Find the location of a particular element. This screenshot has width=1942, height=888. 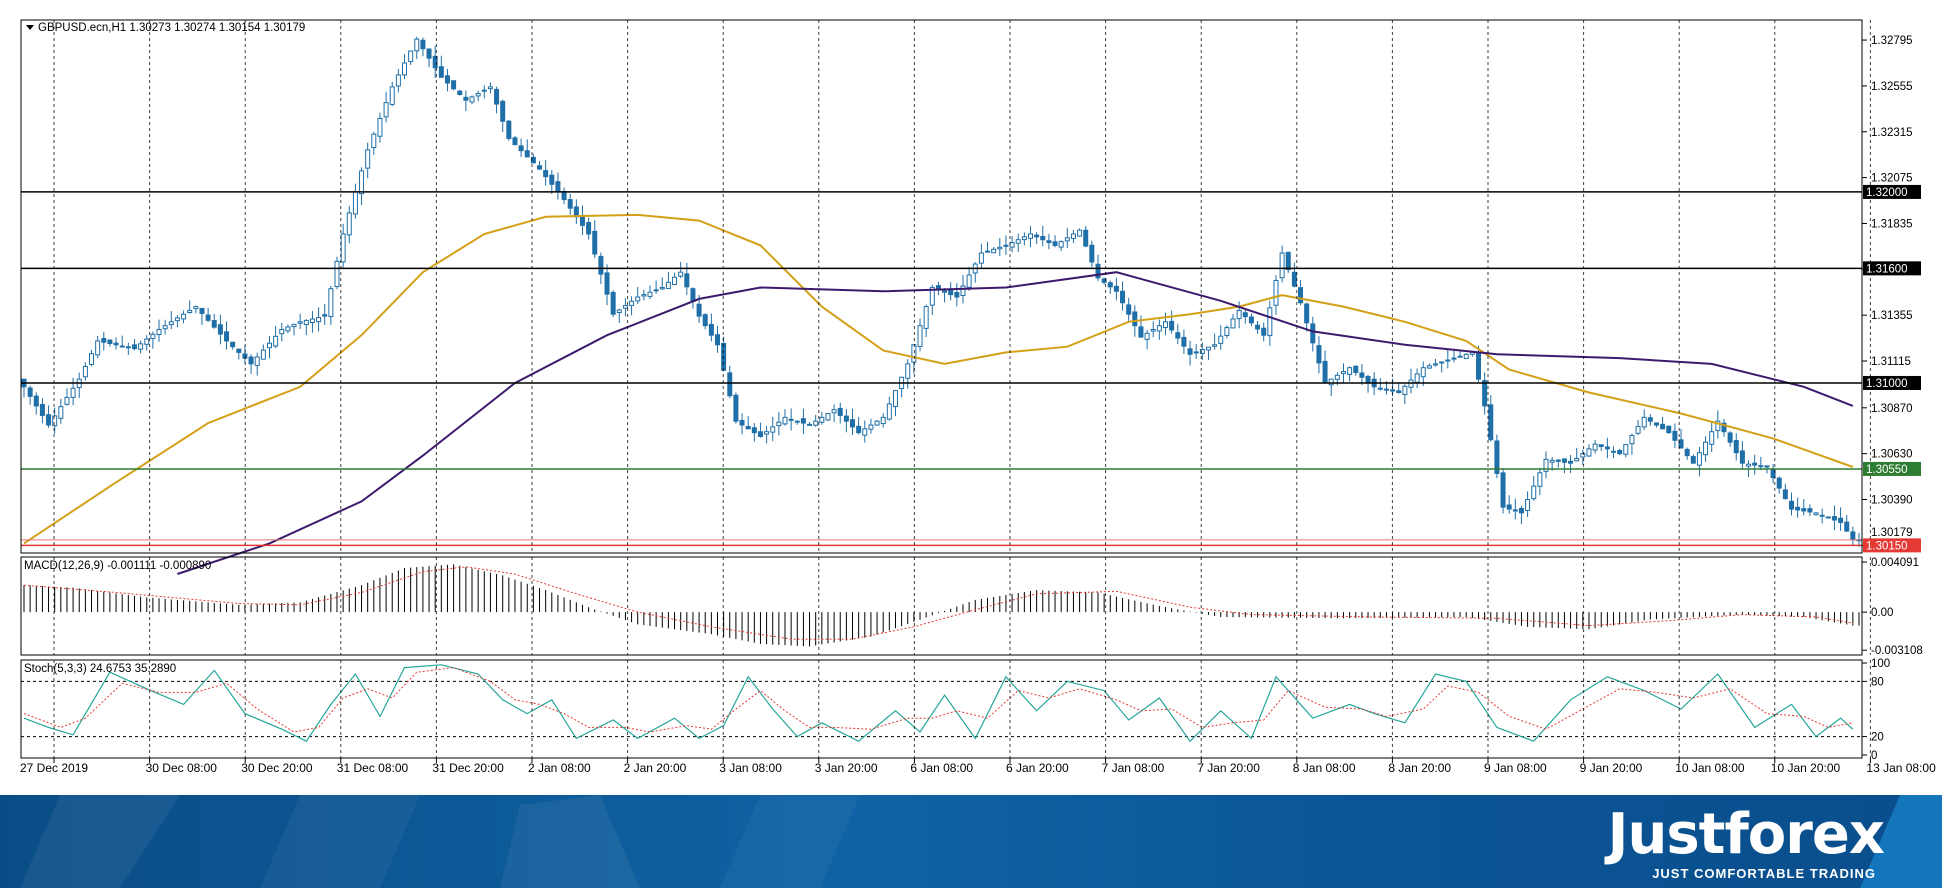

level-price-label: 1.30150 is located at coordinates (1887, 546).